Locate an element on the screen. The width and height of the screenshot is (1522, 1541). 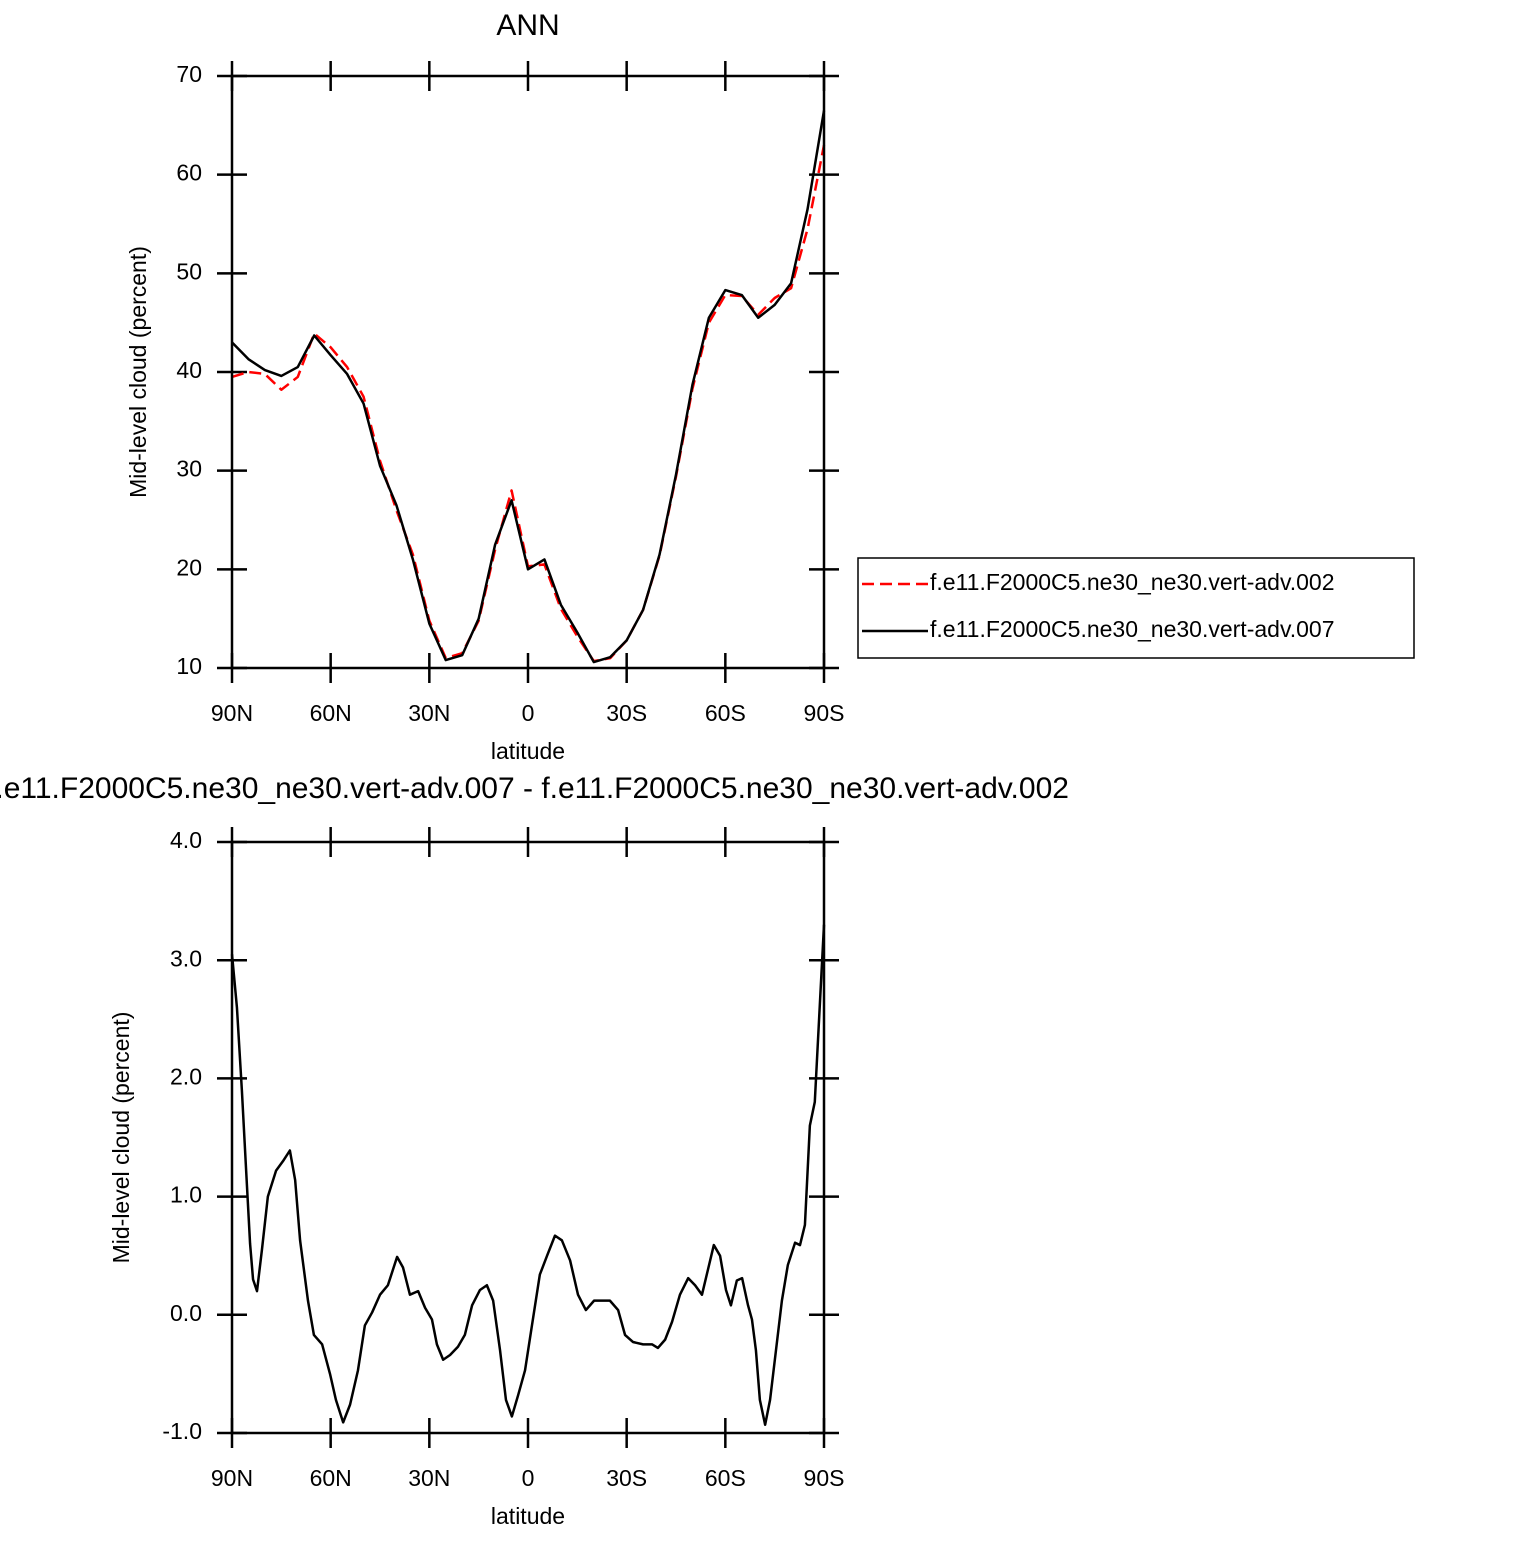
y-tick-label: 0.0 is located at coordinates (186, 1313).